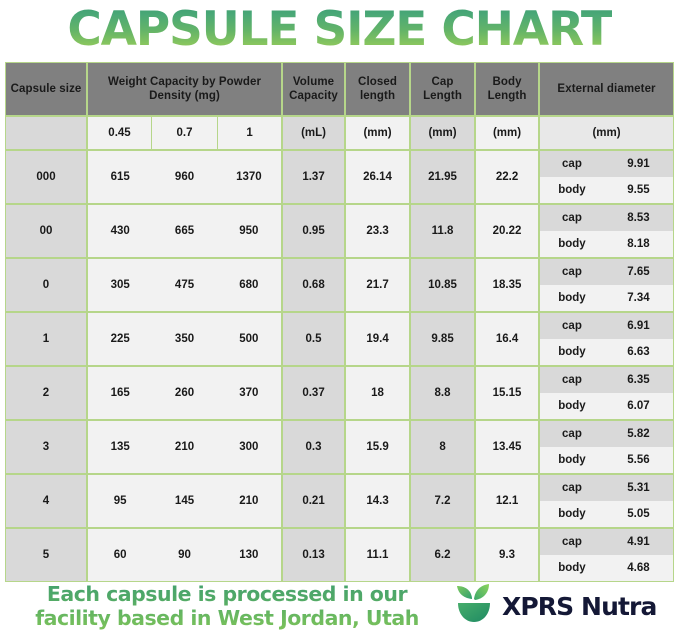 This screenshot has height=640, width=679. I want to click on cell-volume-capacity: 0.3, so click(314, 447).